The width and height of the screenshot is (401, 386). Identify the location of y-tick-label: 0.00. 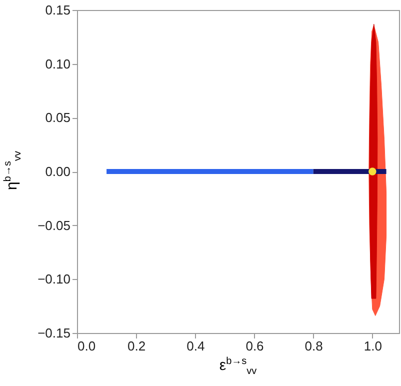
(57, 171).